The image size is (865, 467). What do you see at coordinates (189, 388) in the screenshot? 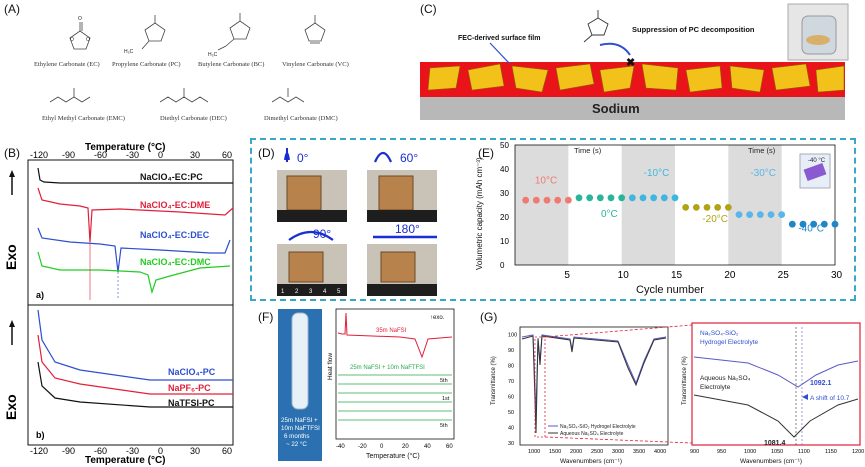
I see `b-label-napf6-pc: NaPF₆-PC` at bounding box center [189, 388].